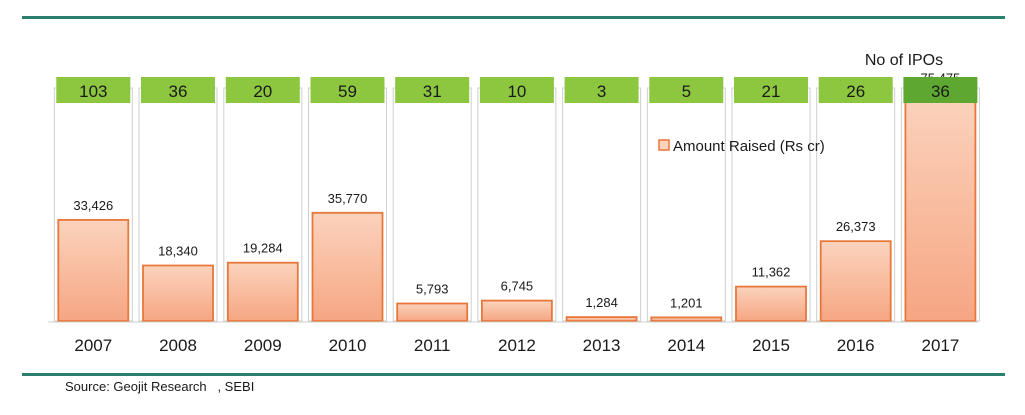 Image resolution: width=1025 pixels, height=415 pixels. Describe the element at coordinates (686, 302) in the screenshot. I see `data-label: 1,201` at that location.